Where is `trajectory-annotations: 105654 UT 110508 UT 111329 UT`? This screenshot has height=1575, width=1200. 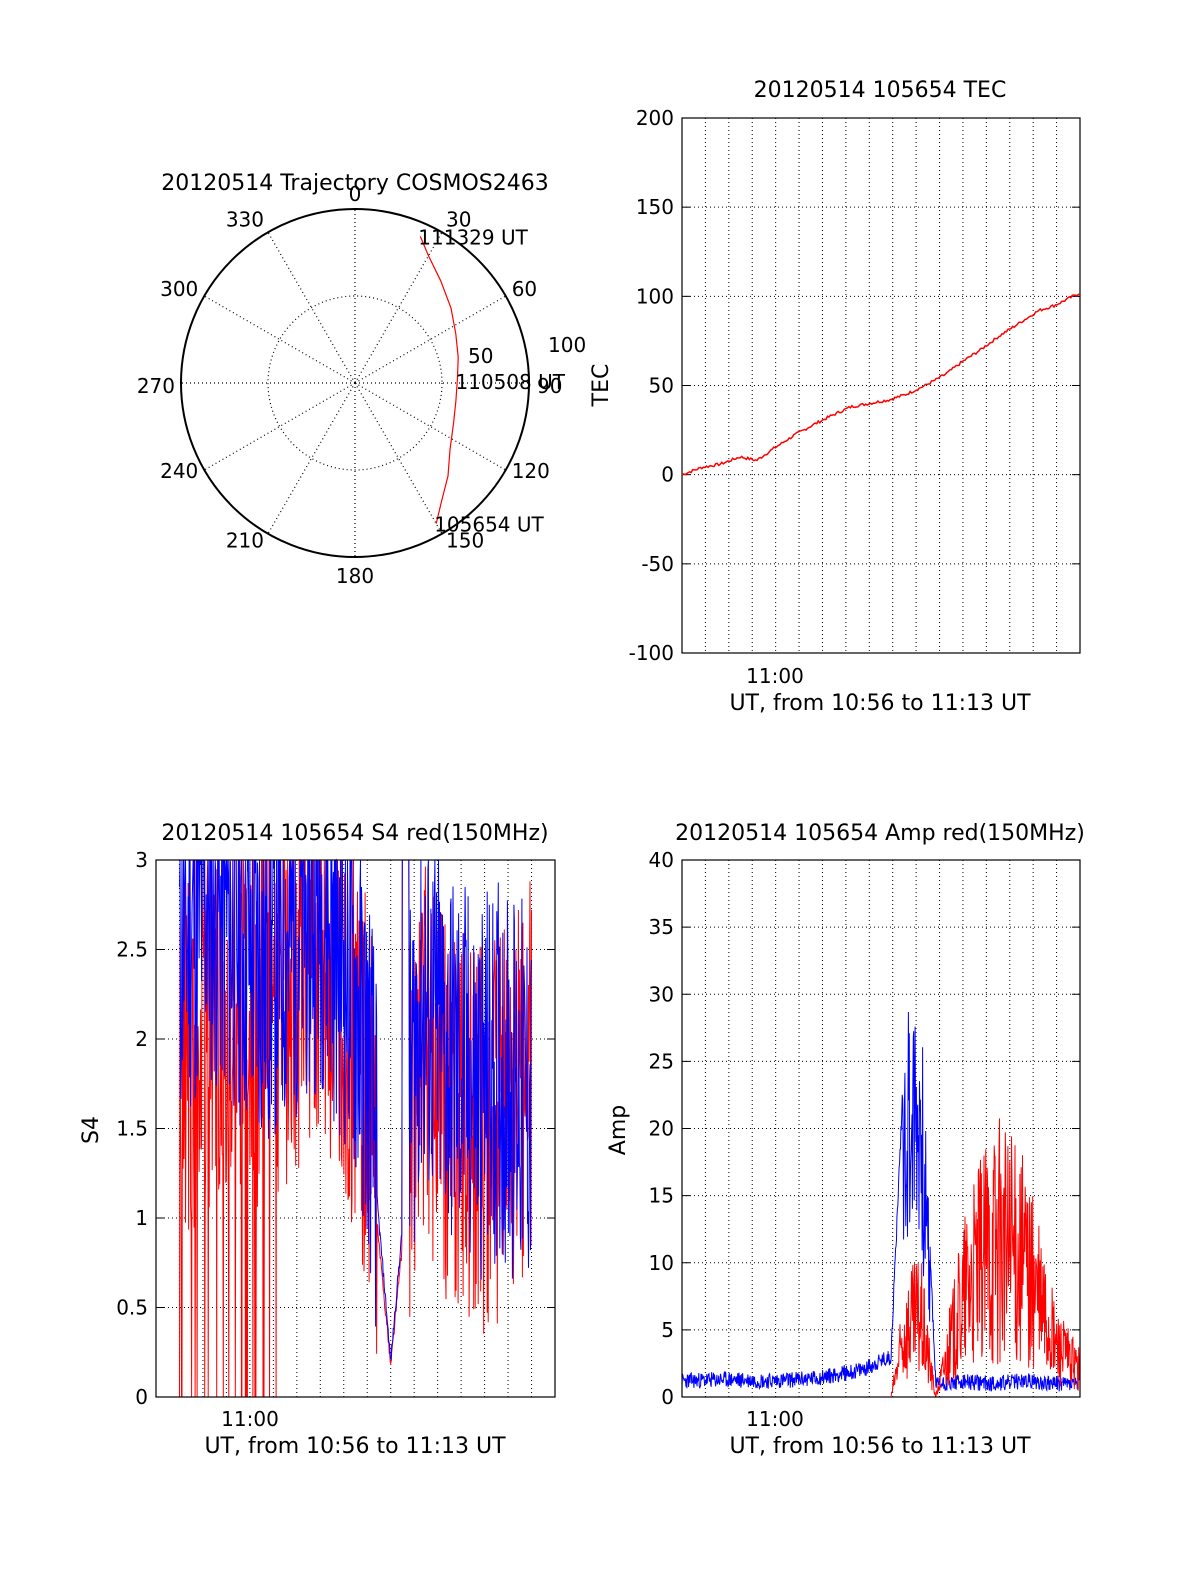
trajectory-annotations: 105654 UT 110508 UT 111329 UT is located at coordinates (492, 380).